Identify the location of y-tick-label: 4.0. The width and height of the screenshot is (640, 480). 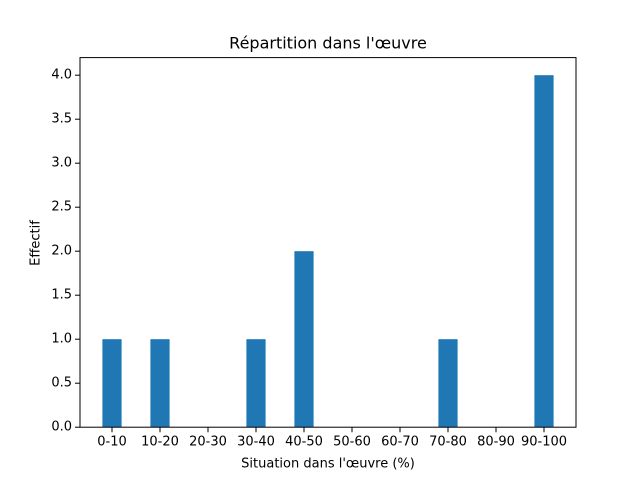
(61, 75).